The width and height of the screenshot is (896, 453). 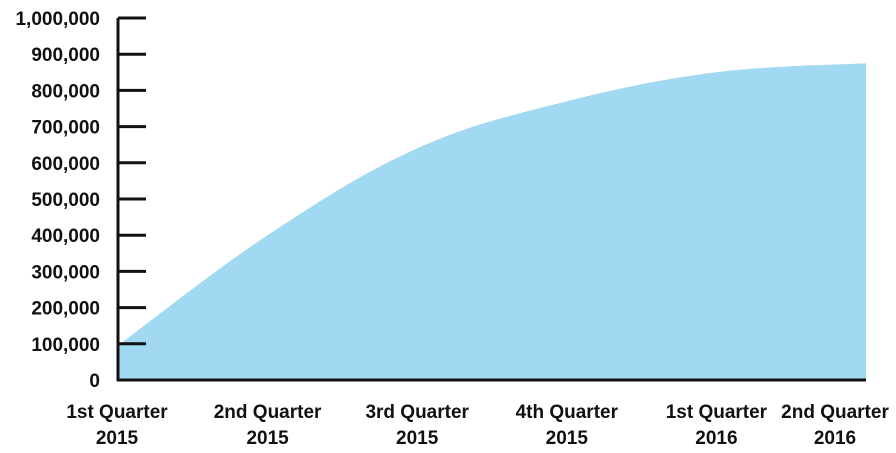 What do you see at coordinates (417, 425) in the screenshot?
I see `x-category-label: 3rd Quarter 2015` at bounding box center [417, 425].